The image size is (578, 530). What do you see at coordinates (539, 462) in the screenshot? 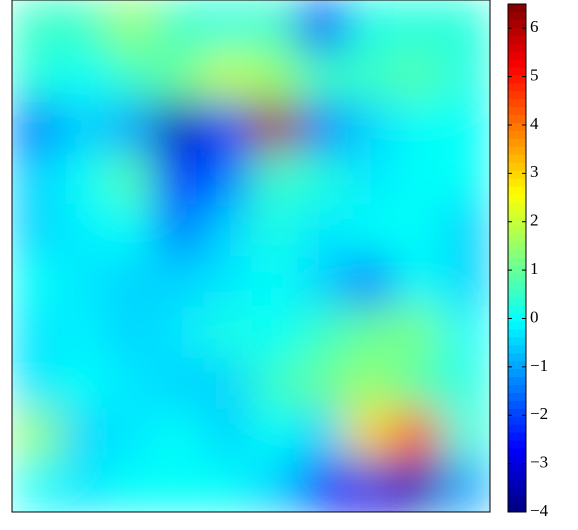
I see `colorbar-tick-label: −3` at bounding box center [539, 462].